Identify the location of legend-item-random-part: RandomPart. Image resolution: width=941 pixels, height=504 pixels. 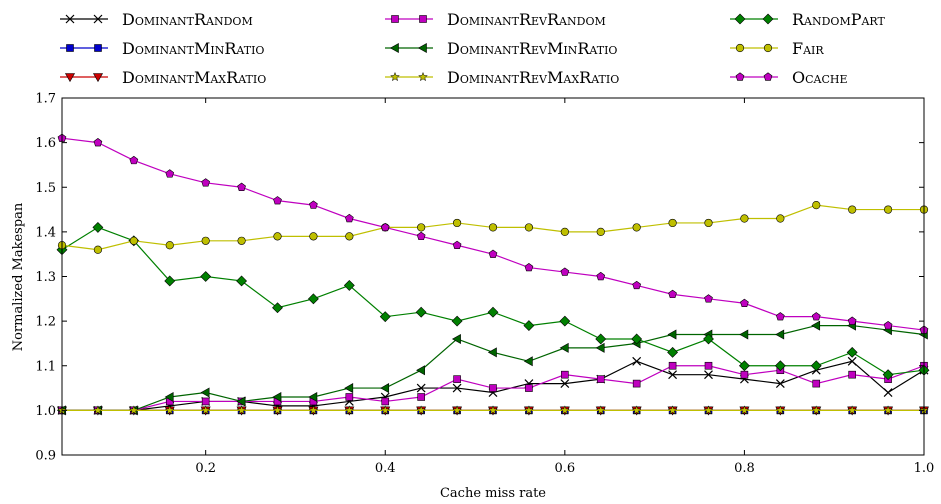
(808, 19).